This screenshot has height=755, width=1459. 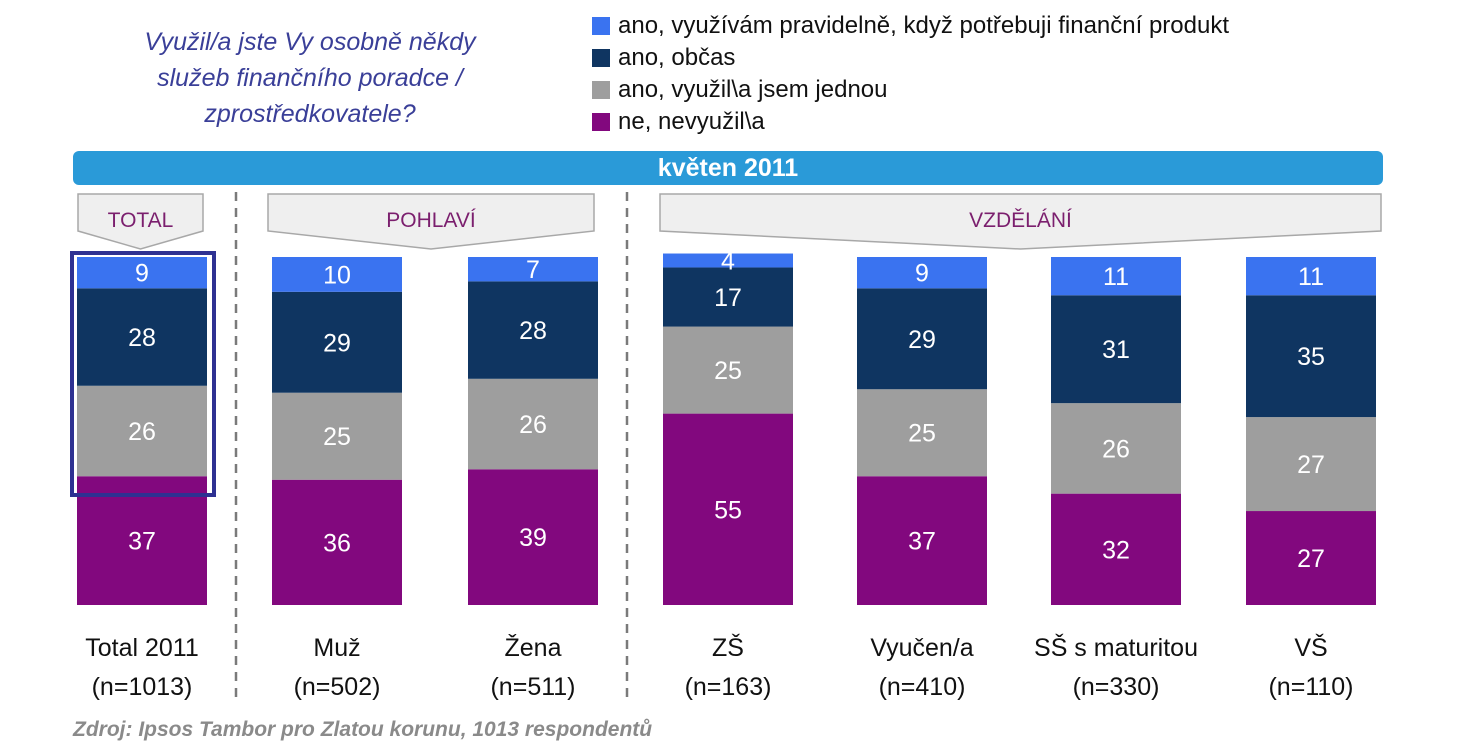 I want to click on category-label-vyu-en-a: Vyučen/a, so click(x=921, y=648).